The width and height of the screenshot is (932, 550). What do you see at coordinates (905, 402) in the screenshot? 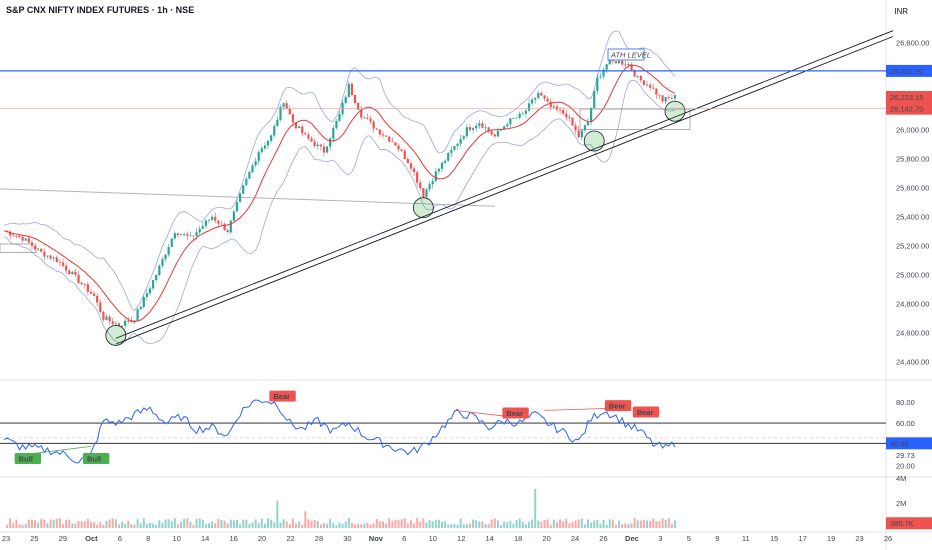
I see `rsi-tick-label: 80.00` at bounding box center [905, 402].